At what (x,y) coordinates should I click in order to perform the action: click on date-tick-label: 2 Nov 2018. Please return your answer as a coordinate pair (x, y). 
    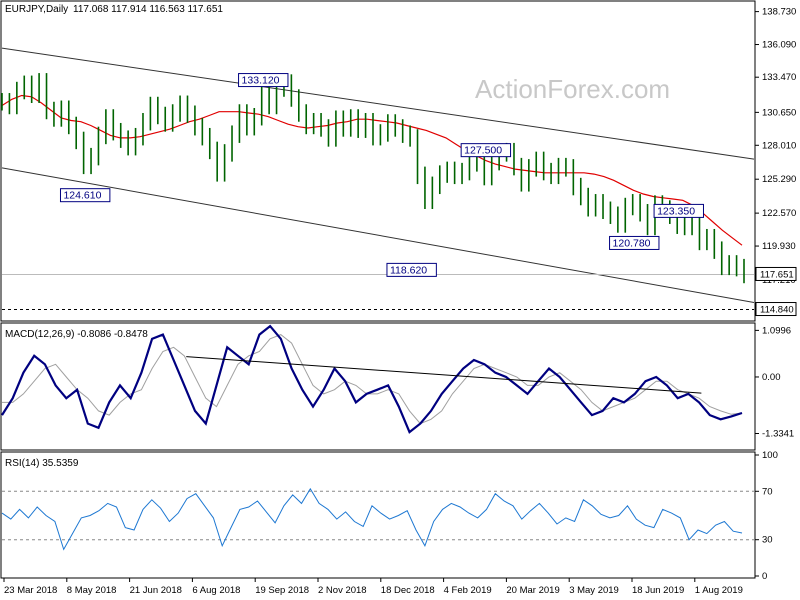
    Looking at the image, I should click on (342, 590).